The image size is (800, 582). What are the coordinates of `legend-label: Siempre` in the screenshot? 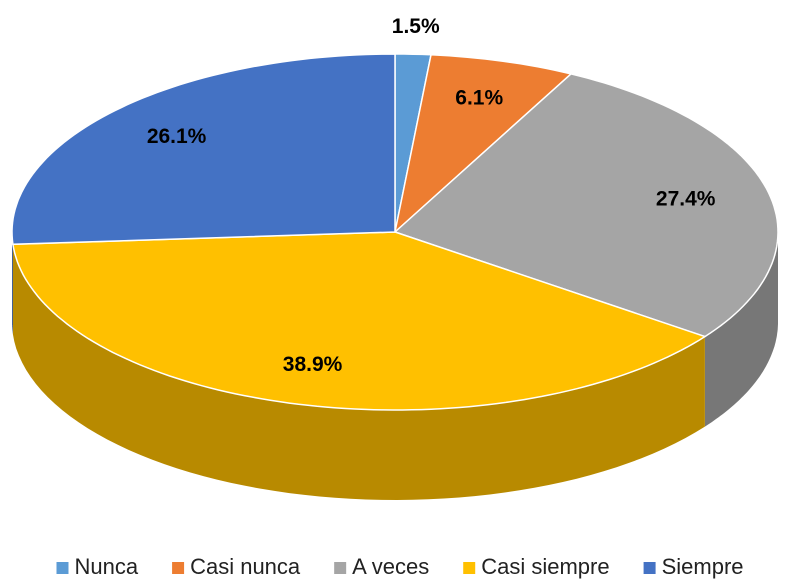 It's located at (703, 566).